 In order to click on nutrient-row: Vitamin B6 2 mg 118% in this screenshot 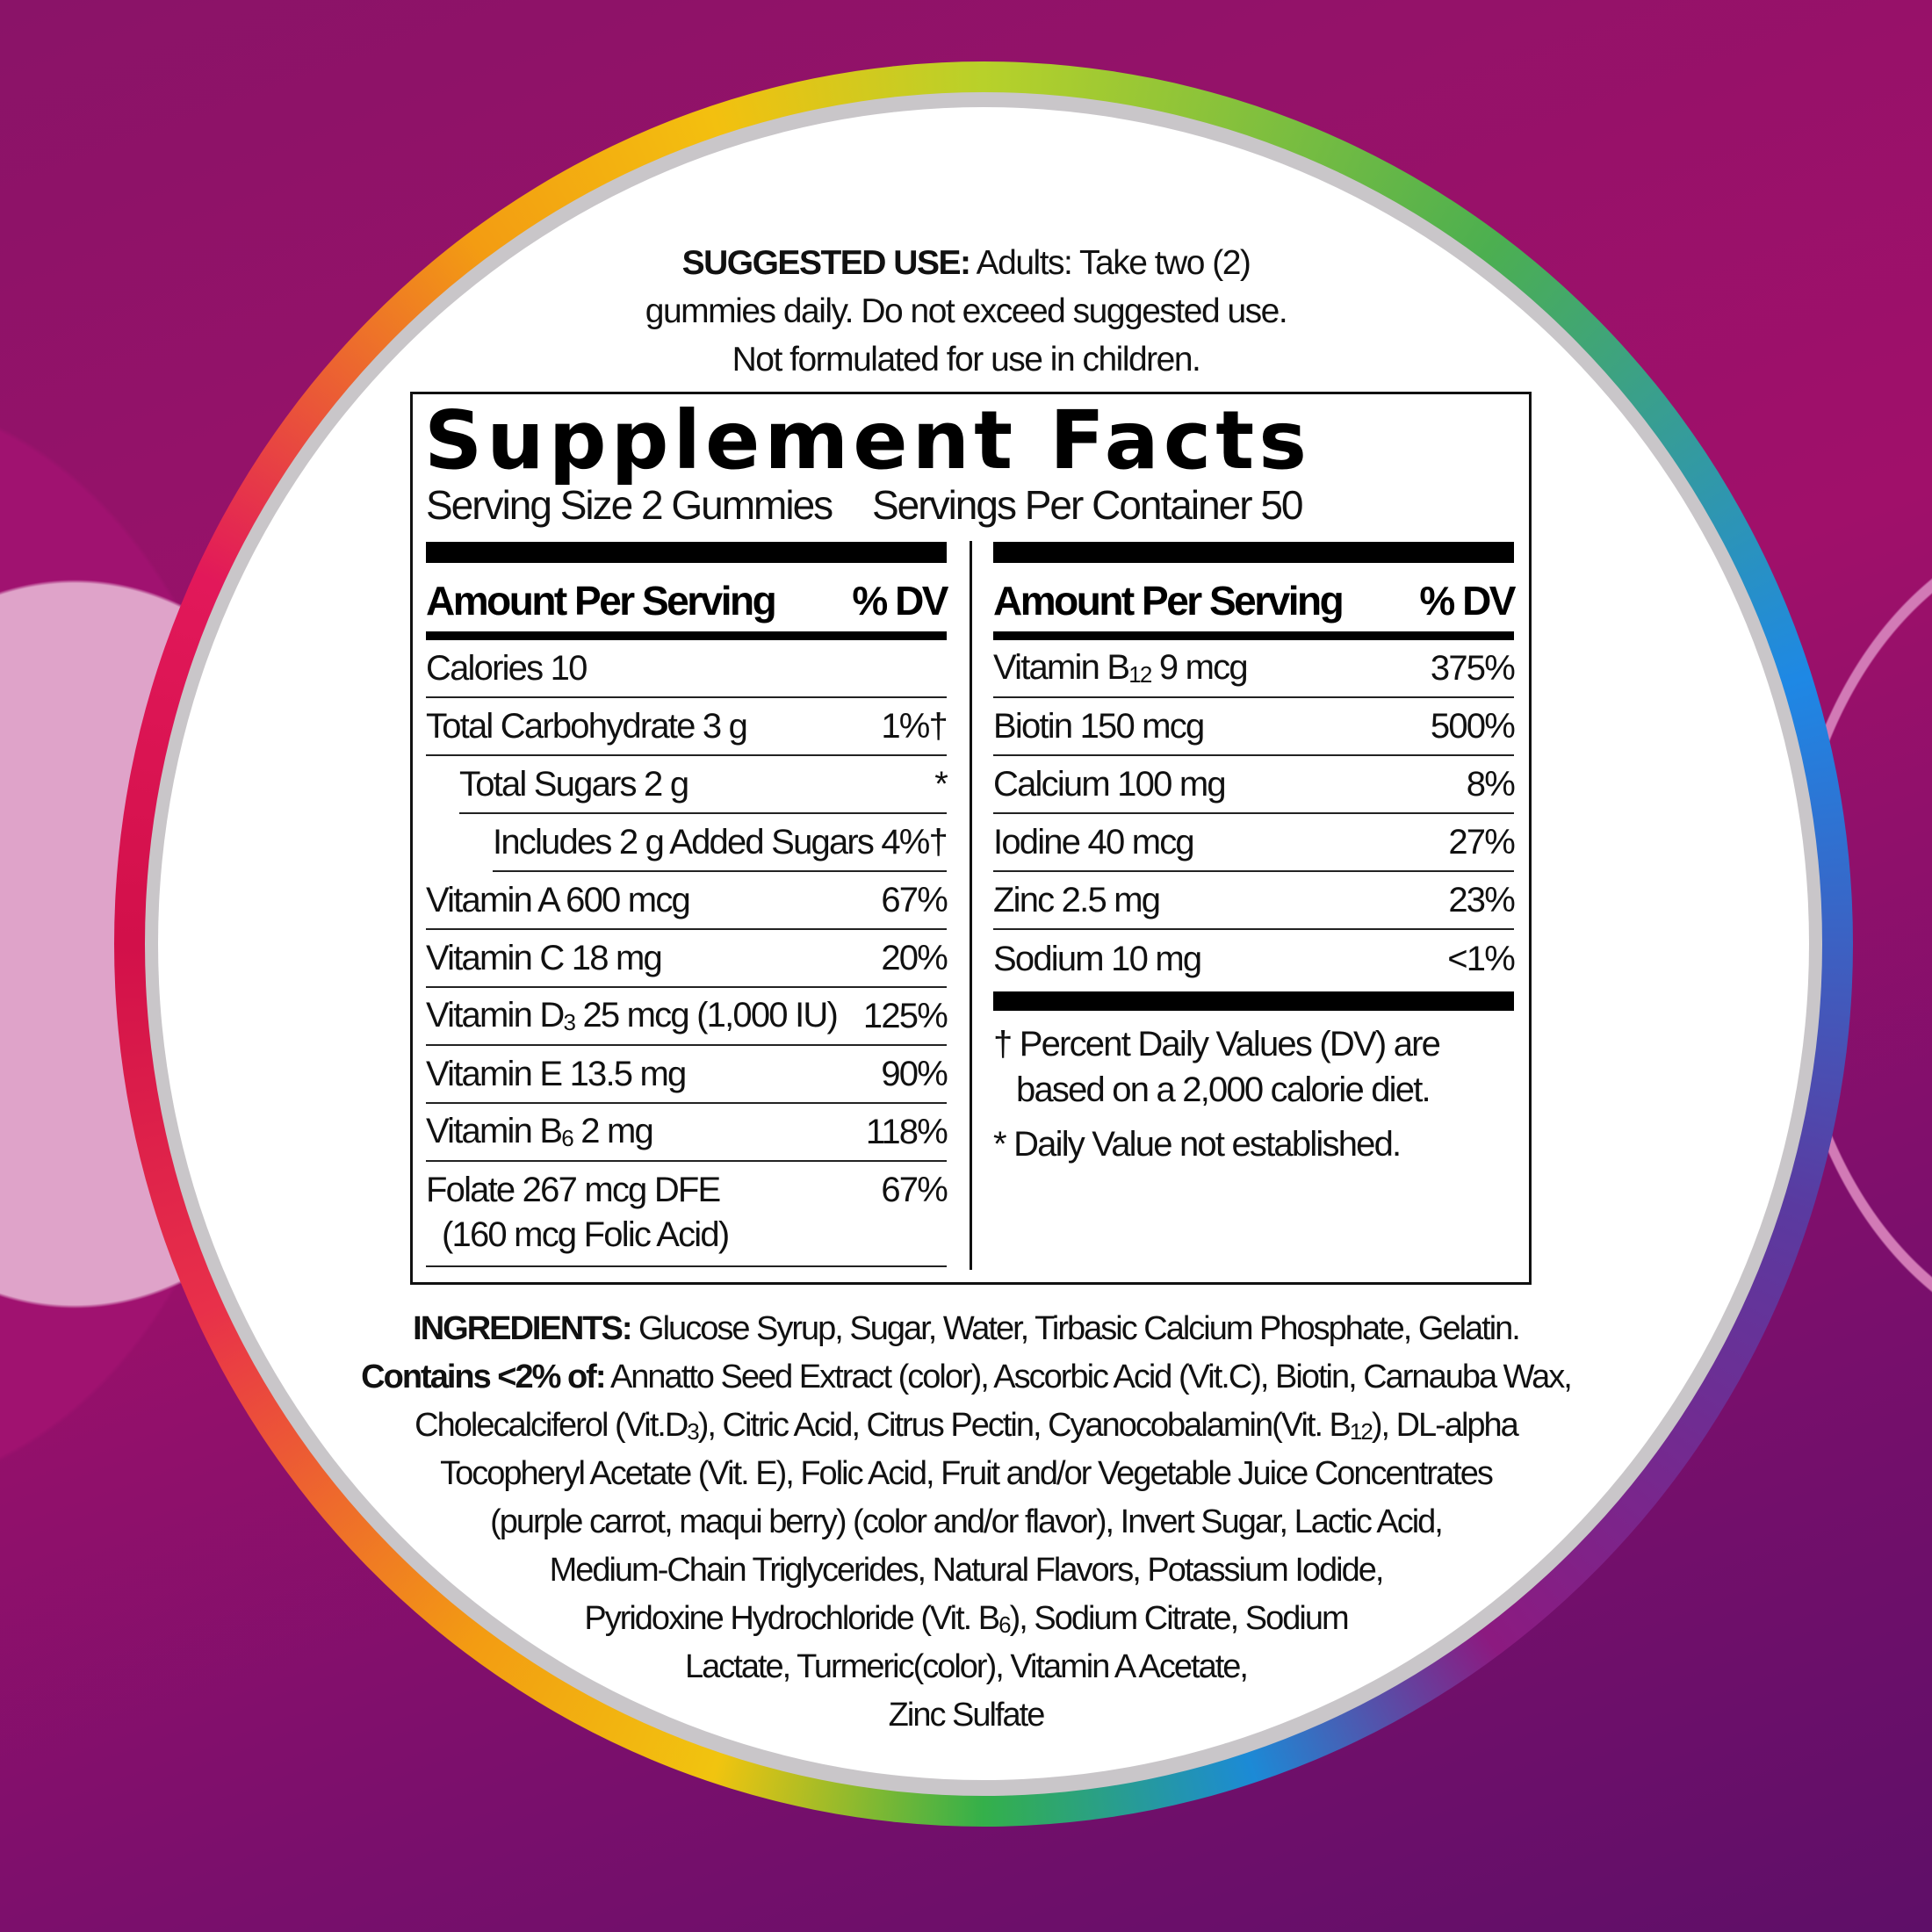, I will do `click(687, 1133)`.